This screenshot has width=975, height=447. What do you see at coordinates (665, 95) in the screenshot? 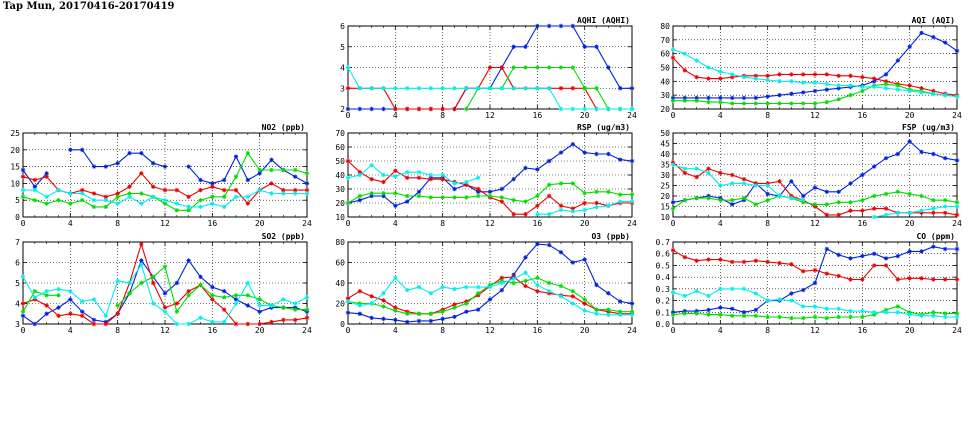
I see `y-tick-label: 30` at bounding box center [665, 95].